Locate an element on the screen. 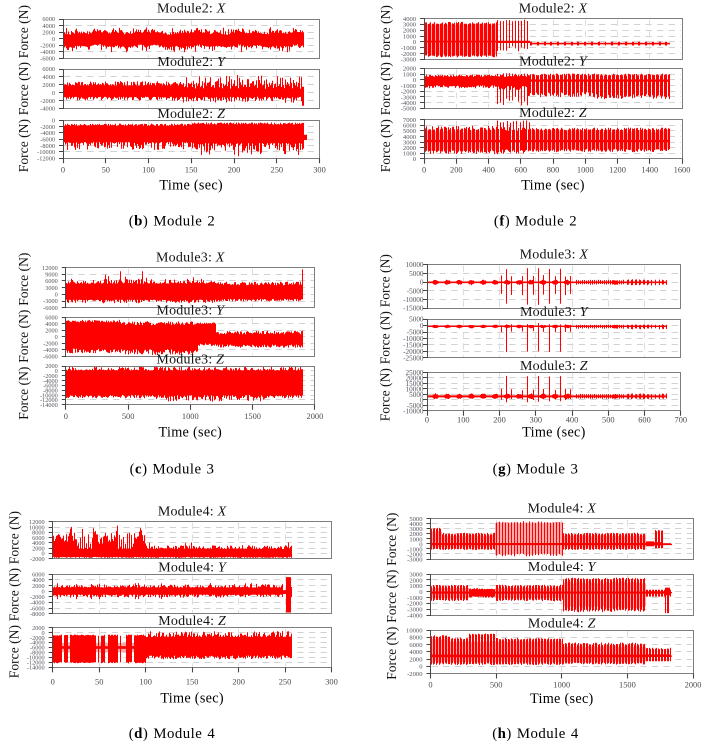 The width and height of the screenshot is (709, 748). svg-text: Module3: Z is located at coordinates (190, 360).